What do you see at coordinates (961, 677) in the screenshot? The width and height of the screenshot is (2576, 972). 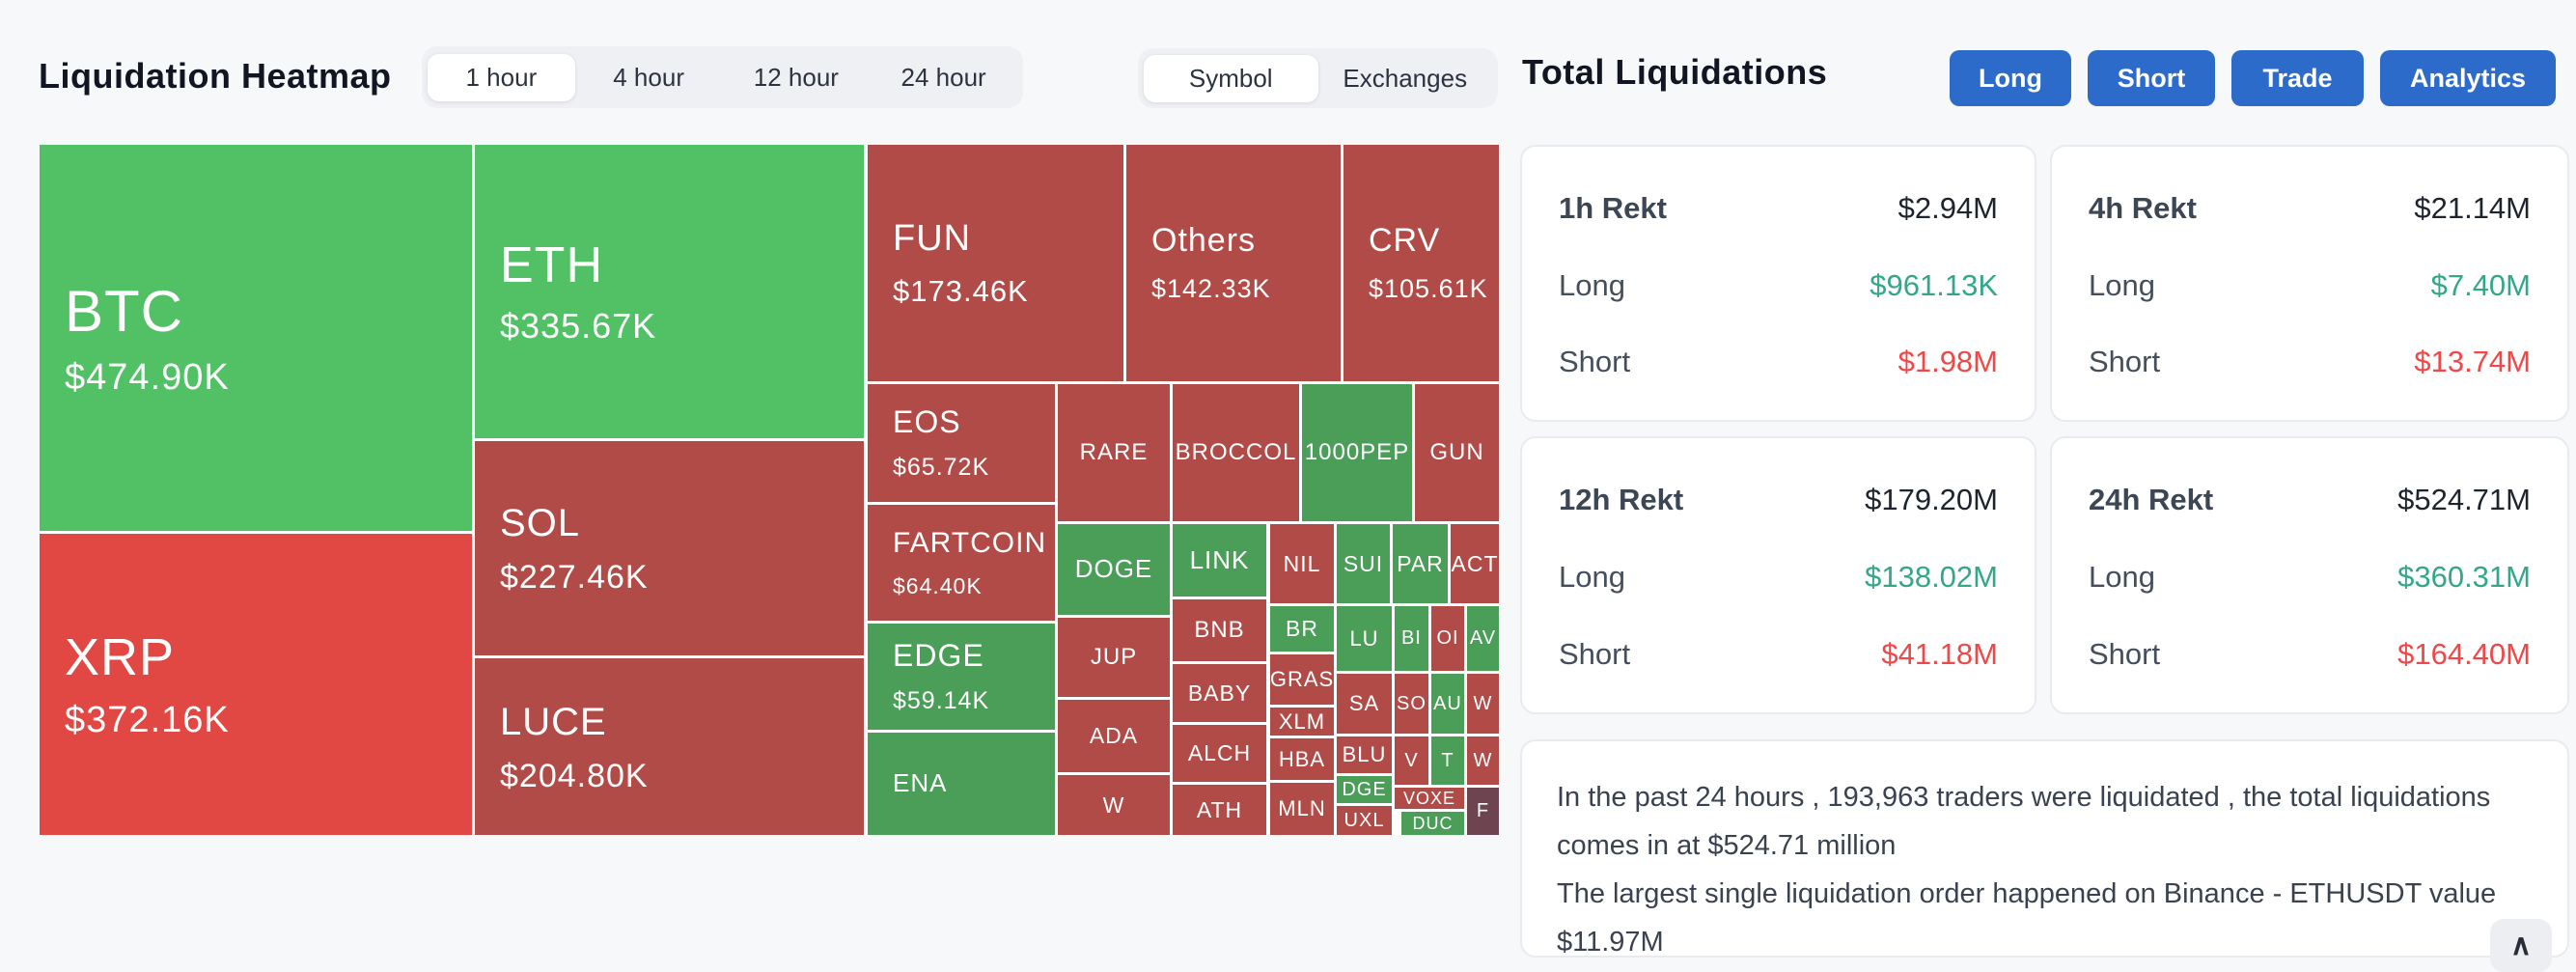 I see `treemap-tile-edge: EDGE $59.14K` at bounding box center [961, 677].